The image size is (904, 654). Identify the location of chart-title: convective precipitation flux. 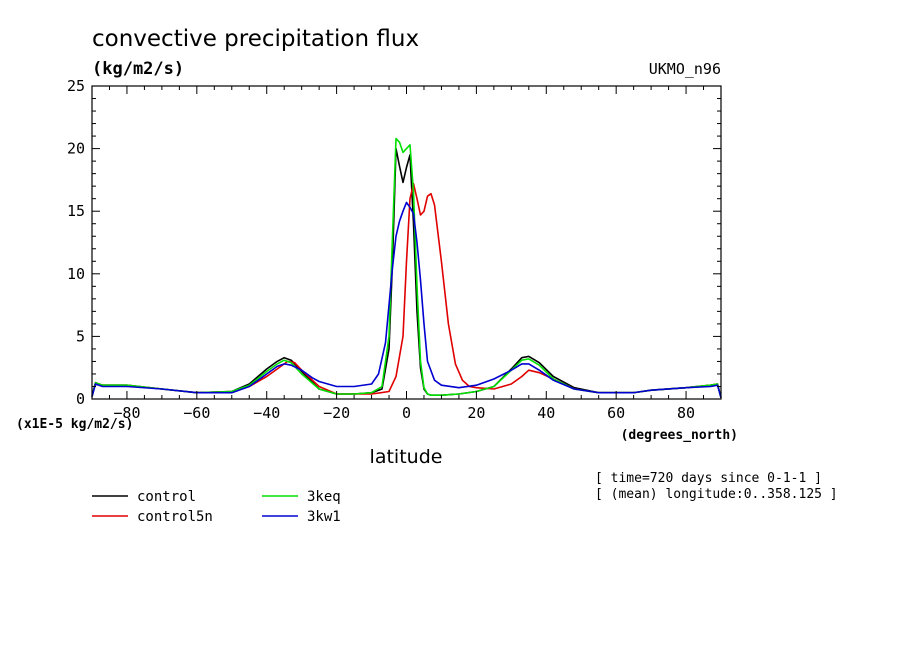
(255, 39).